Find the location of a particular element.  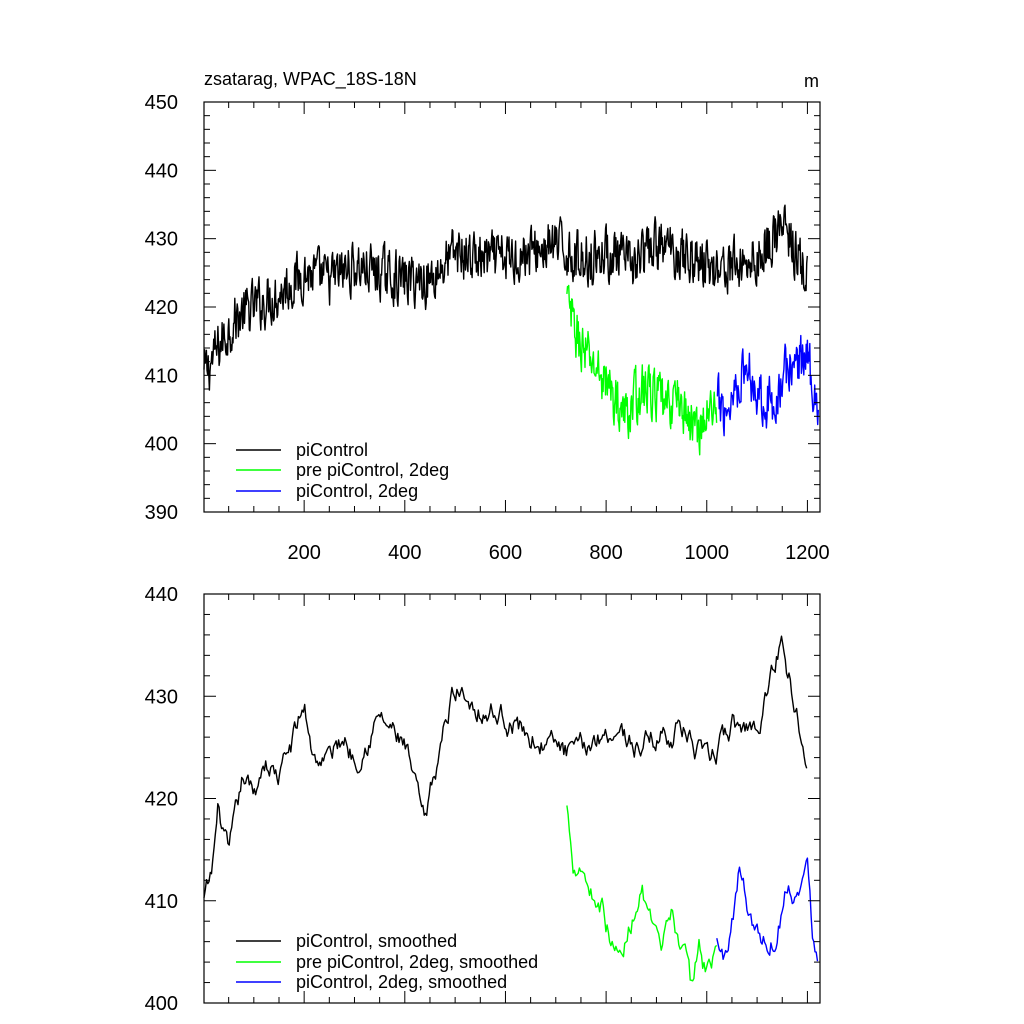

series-line-picontrol-2deg-smoothed is located at coordinates (767, 909).